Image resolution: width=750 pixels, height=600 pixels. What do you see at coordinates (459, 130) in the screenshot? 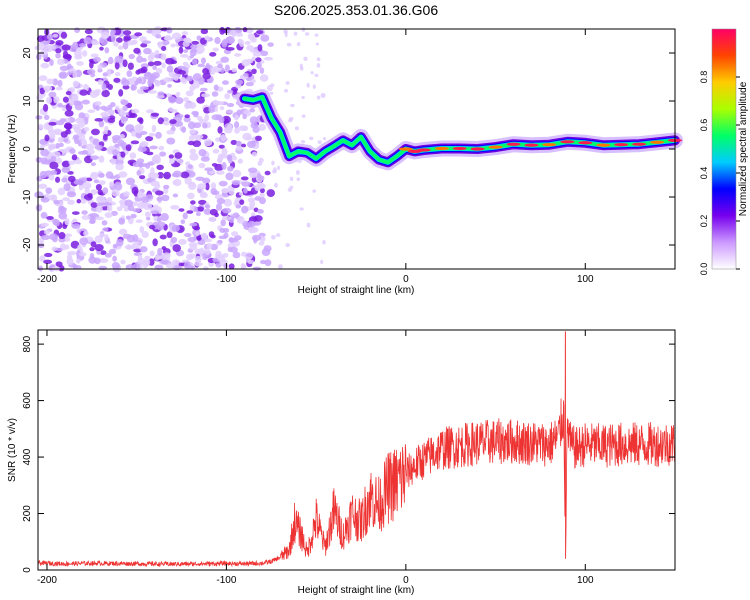
I see `spectrogram-ridge-layer` at bounding box center [459, 130].